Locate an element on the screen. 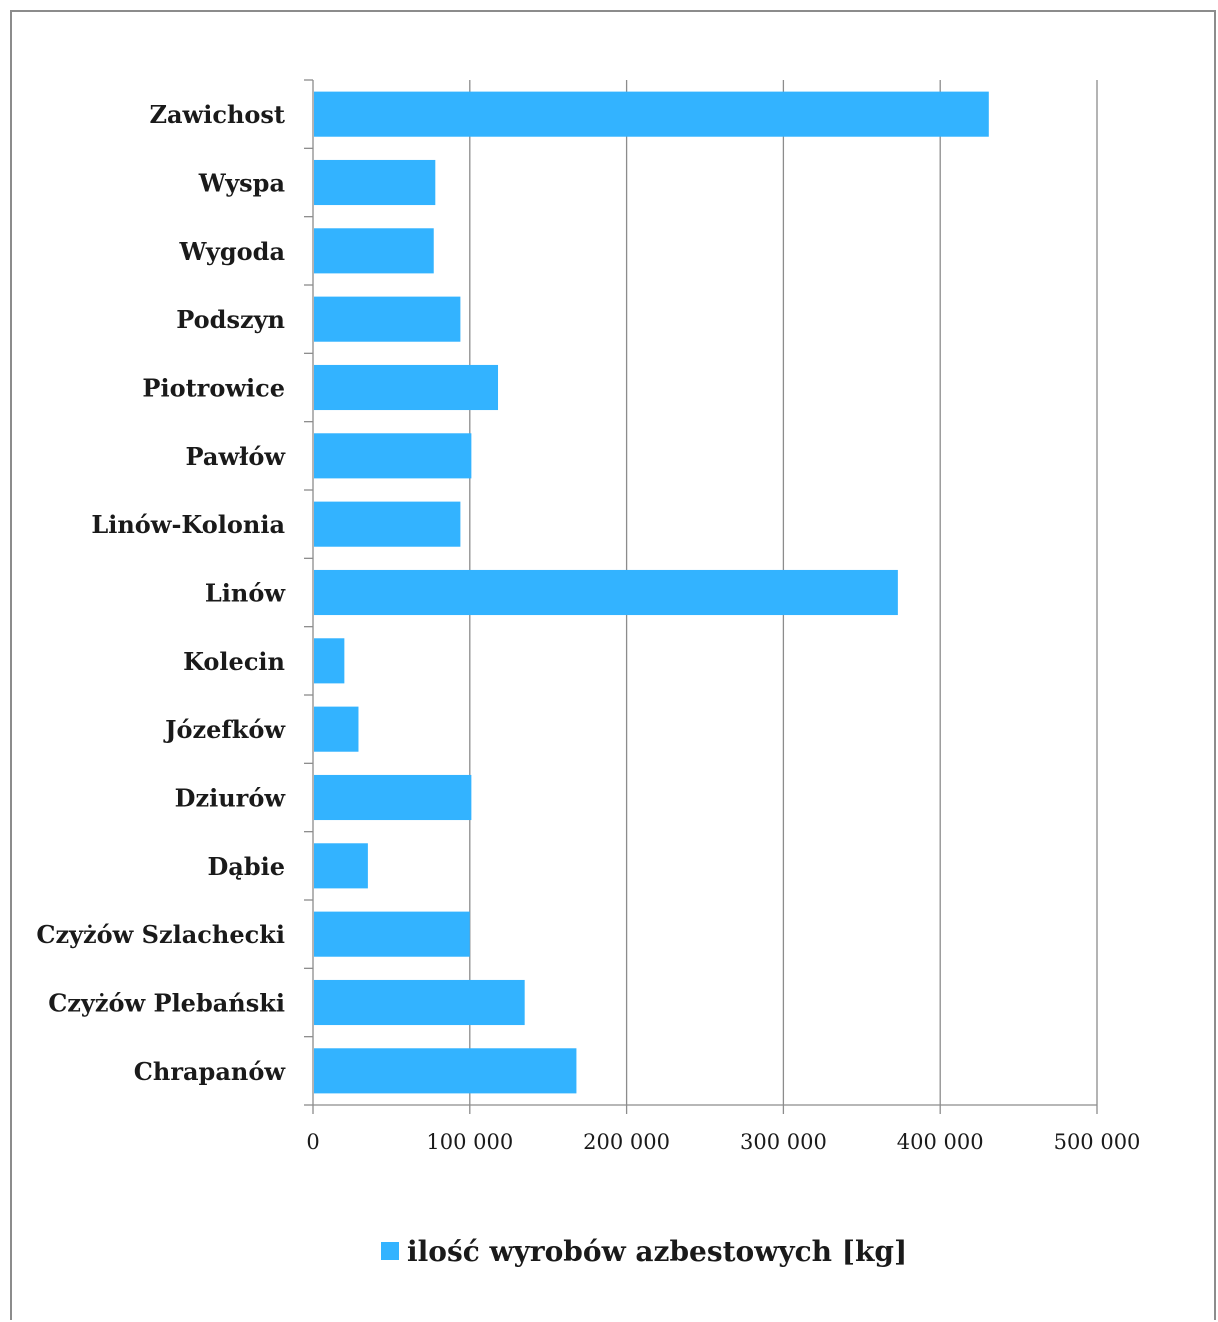  category-label: Dąbie is located at coordinates (246, 866).